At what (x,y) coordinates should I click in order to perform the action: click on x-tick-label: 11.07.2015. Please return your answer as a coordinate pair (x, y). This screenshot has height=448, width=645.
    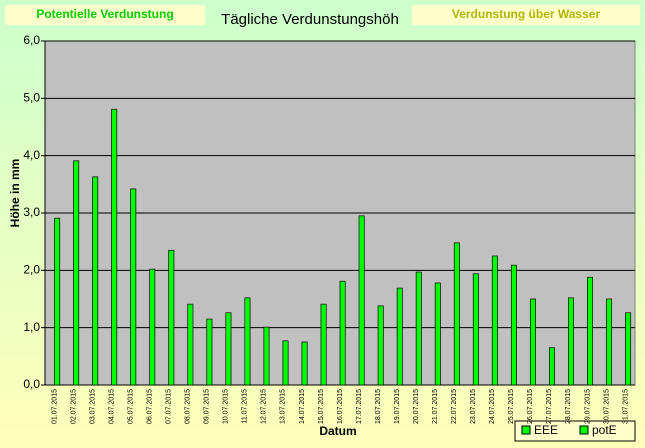
    Looking at the image, I should click on (245, 406).